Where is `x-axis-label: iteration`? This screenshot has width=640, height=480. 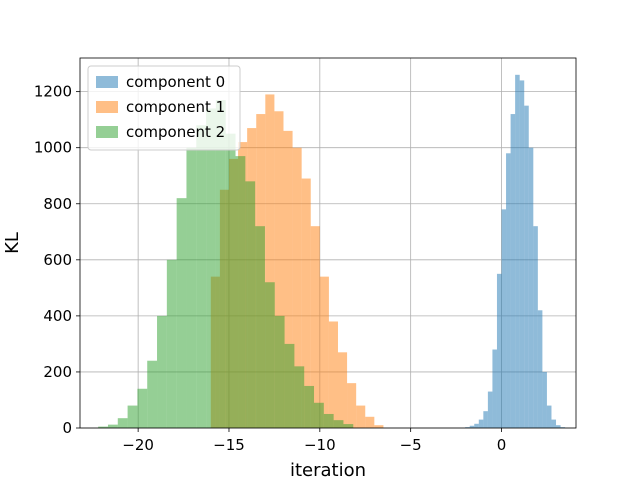 x-axis-label: iteration is located at coordinates (328, 470).